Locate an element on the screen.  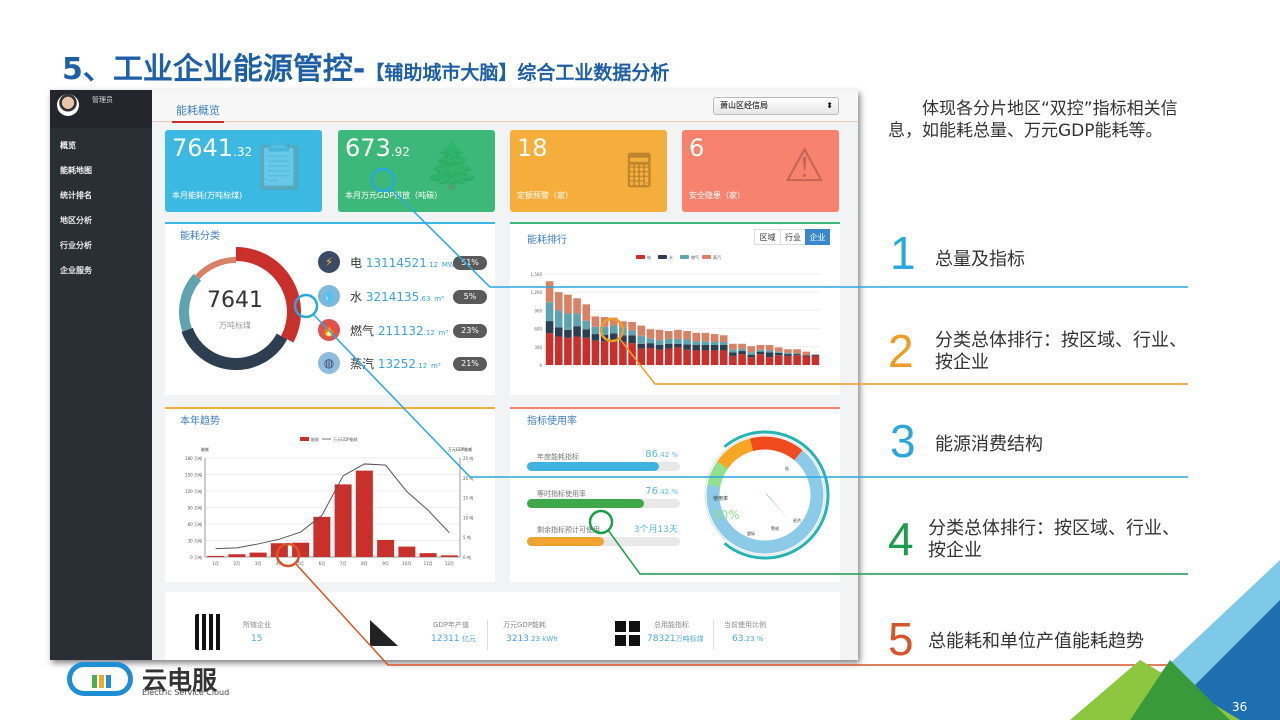
y-tick-label: 900 is located at coordinates (538, 310).